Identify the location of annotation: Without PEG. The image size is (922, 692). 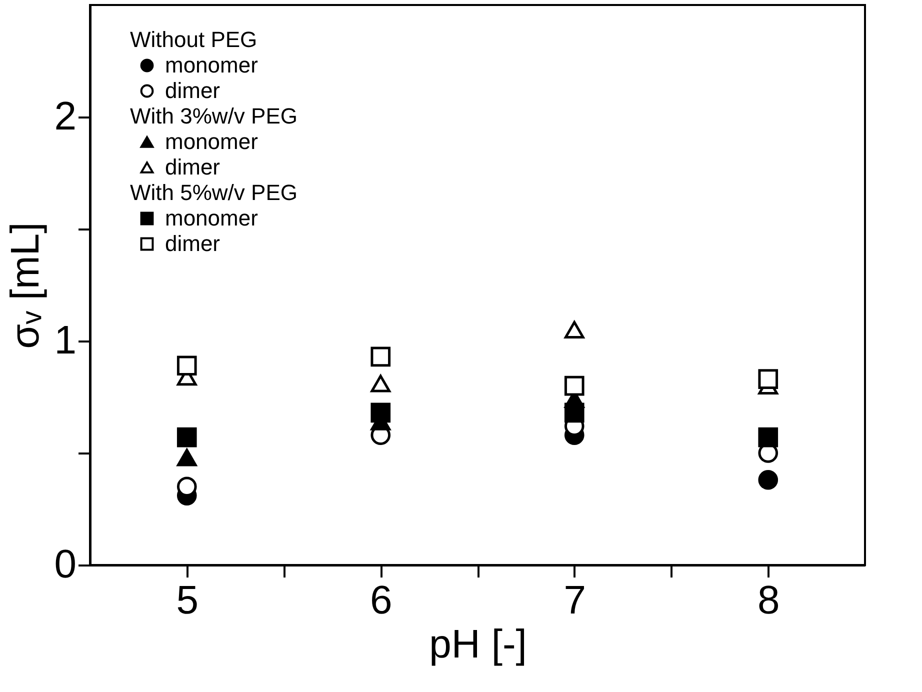
(194, 39).